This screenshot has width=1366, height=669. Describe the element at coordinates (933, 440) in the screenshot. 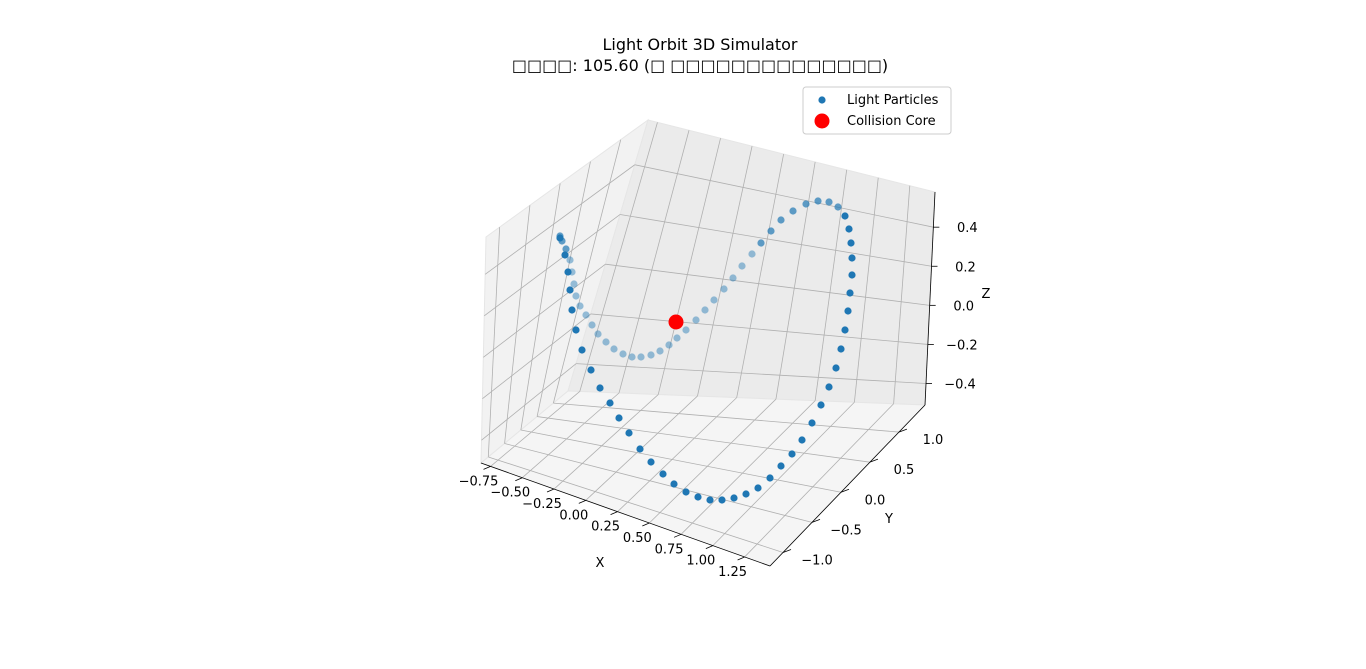

I see `y-tick-label: 1.0` at that location.